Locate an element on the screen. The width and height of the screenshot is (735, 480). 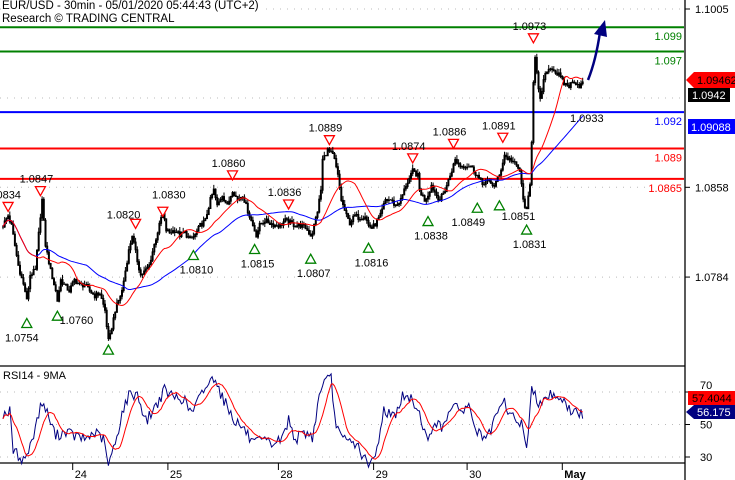
rsi-value-tag is located at coordinates (710, 412).